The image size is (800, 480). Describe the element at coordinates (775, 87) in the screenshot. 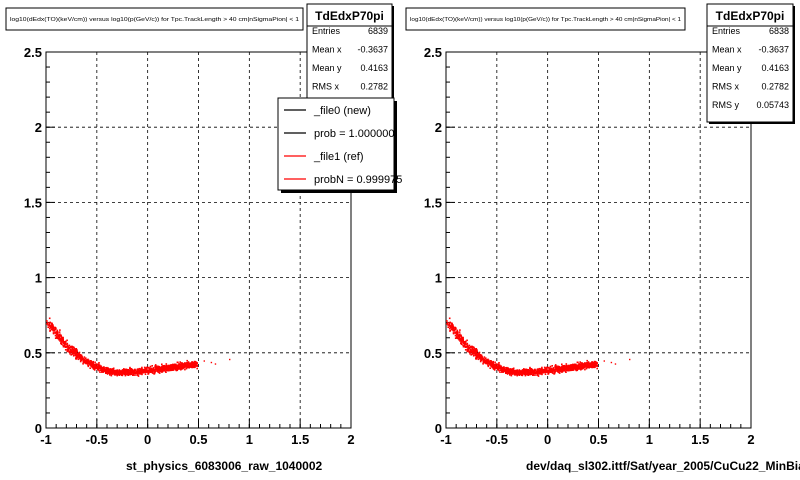

I see `stats-row-value: 0.2782` at that location.